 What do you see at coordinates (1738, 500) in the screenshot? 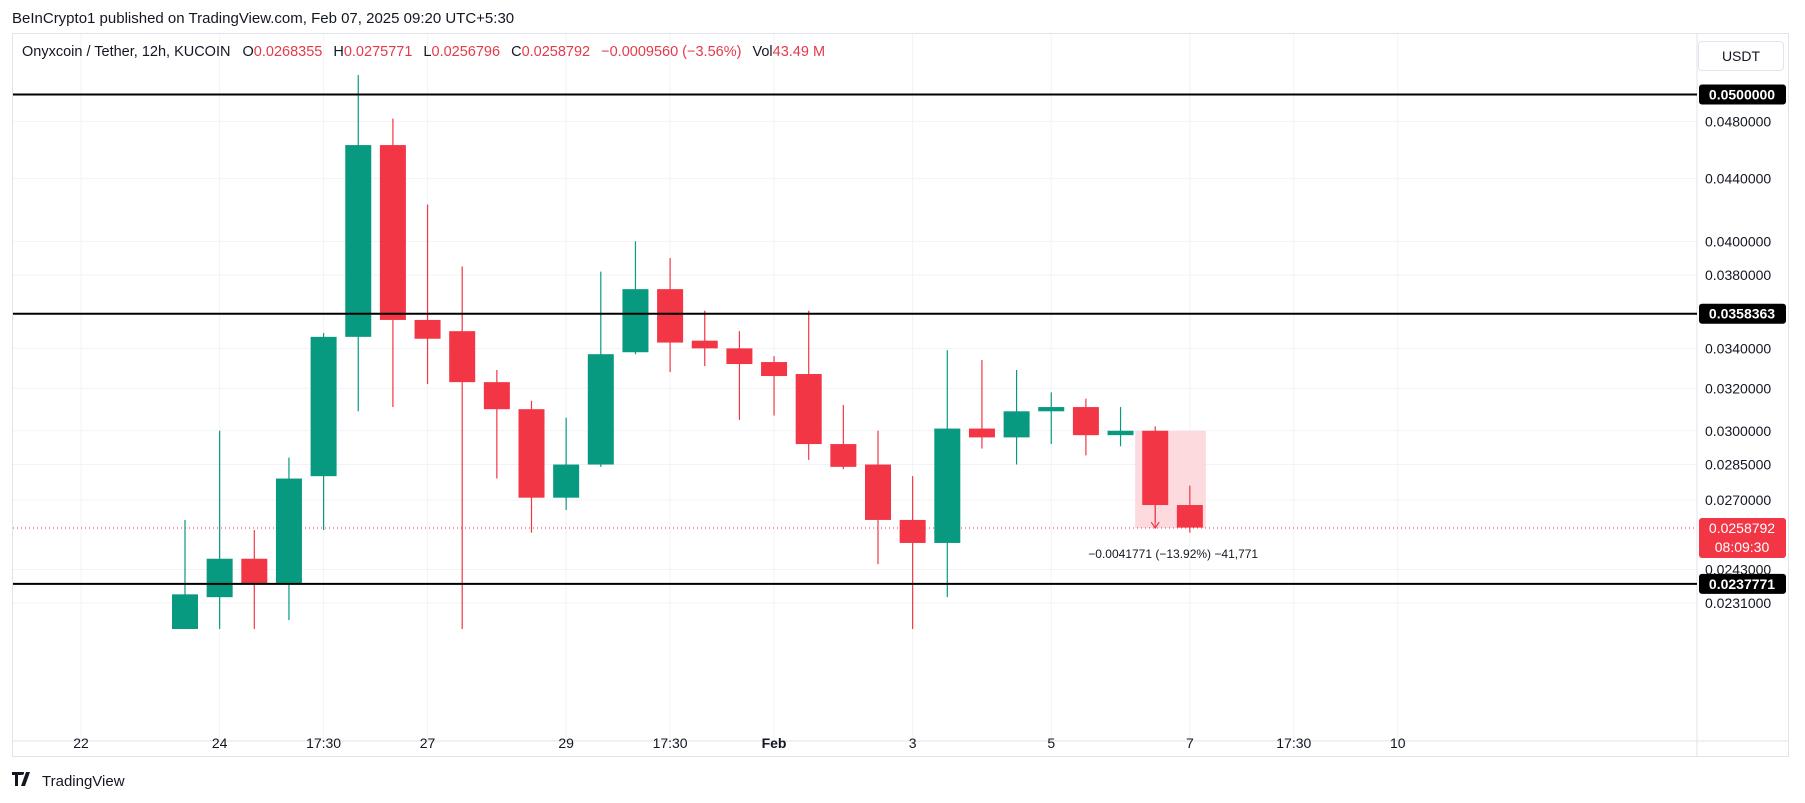
I see `y-tick-label: 0.0270000` at bounding box center [1738, 500].